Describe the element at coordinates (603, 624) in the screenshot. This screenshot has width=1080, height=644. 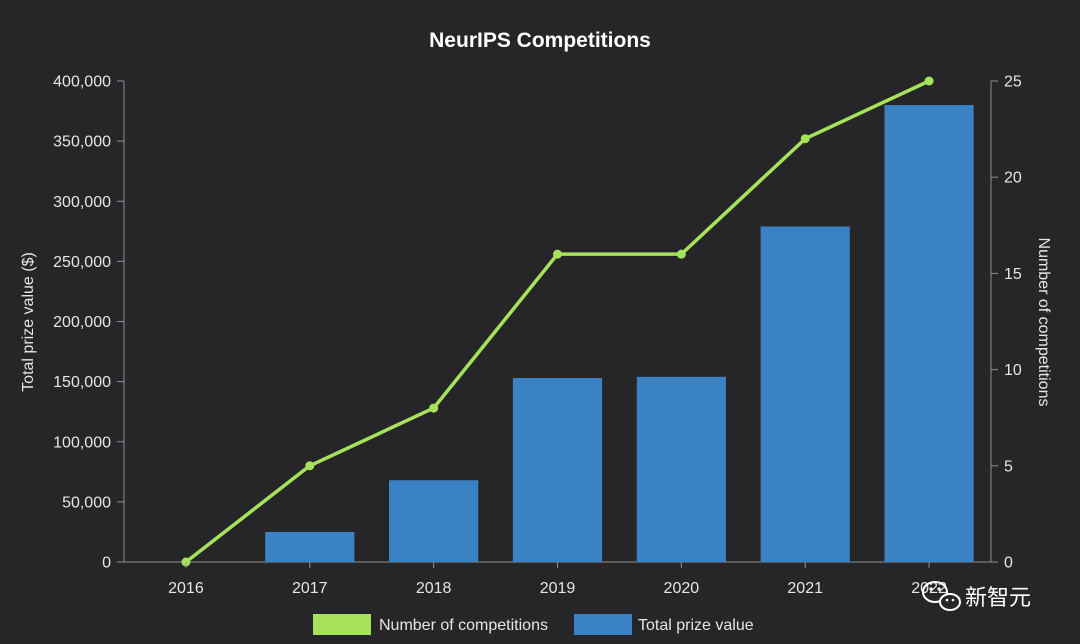
I see `legend-swatch-total-prize-value` at that location.